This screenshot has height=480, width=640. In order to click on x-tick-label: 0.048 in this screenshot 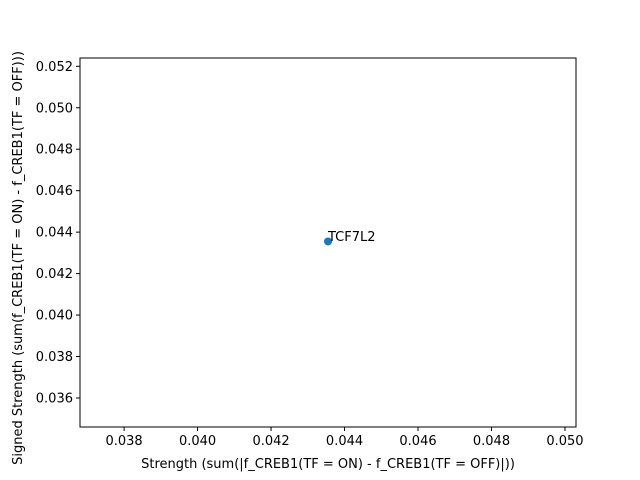, I will do `click(491, 441)`.